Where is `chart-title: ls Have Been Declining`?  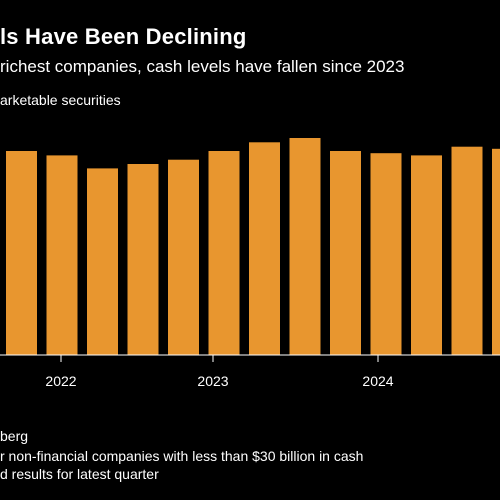
chart-title: ls Have Been Declining is located at coordinates (123, 36).